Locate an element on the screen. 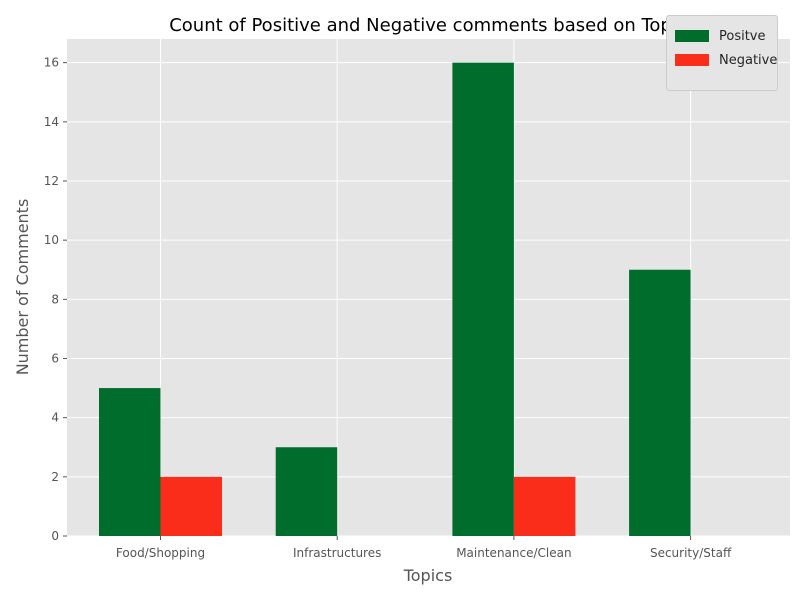  x-tick-label: Food/Shopping is located at coordinates (160, 553).